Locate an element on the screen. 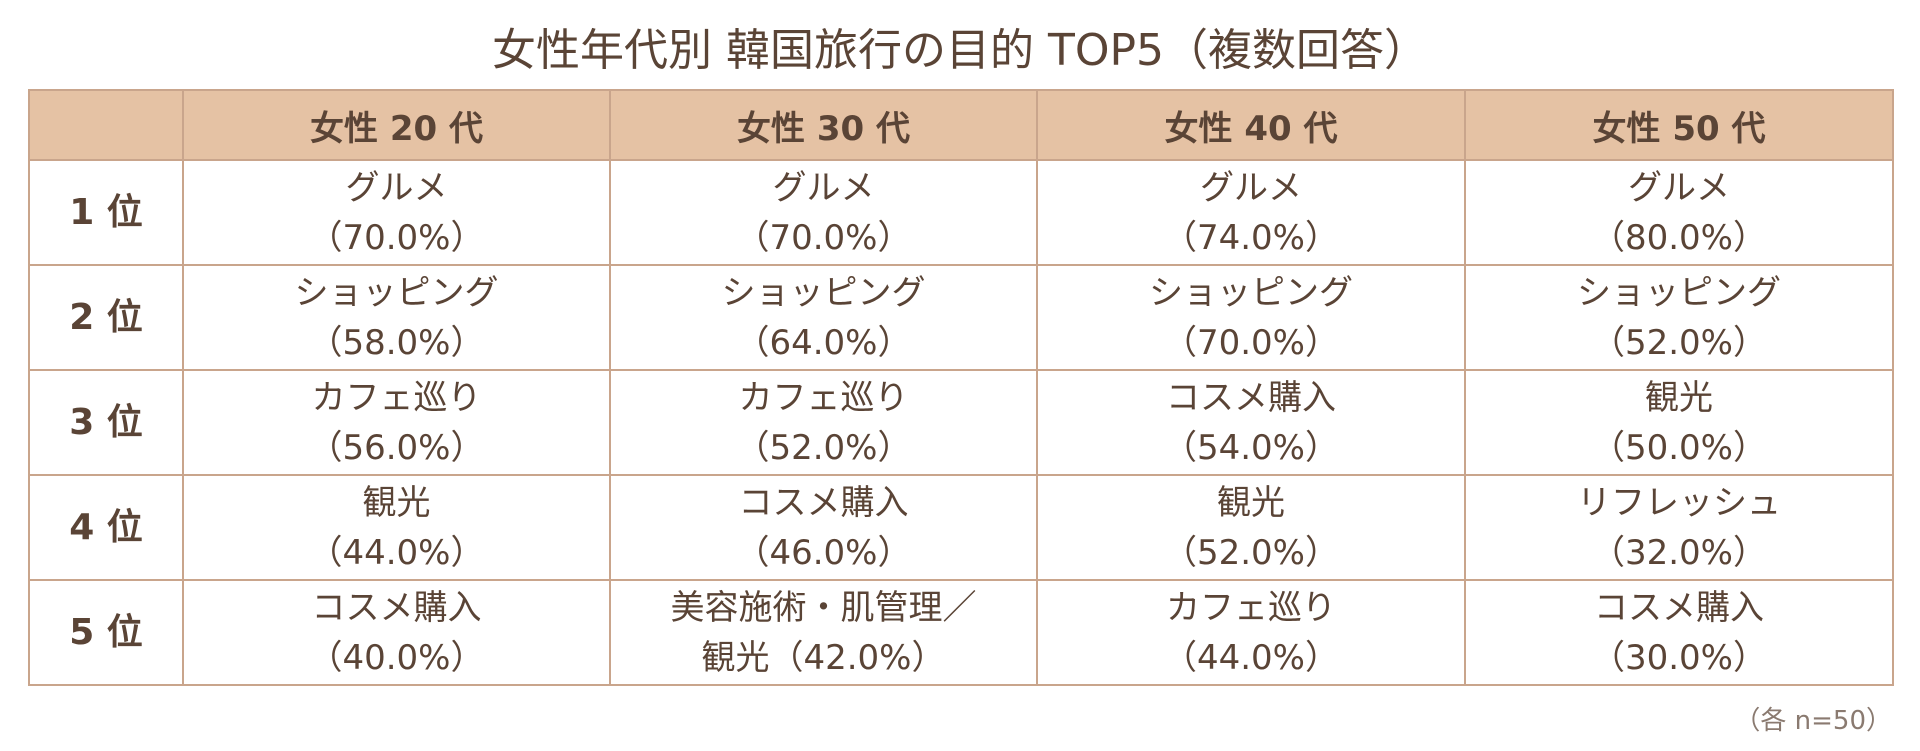  table-cell: カフェ巡り （44.0%） is located at coordinates (1251, 632).